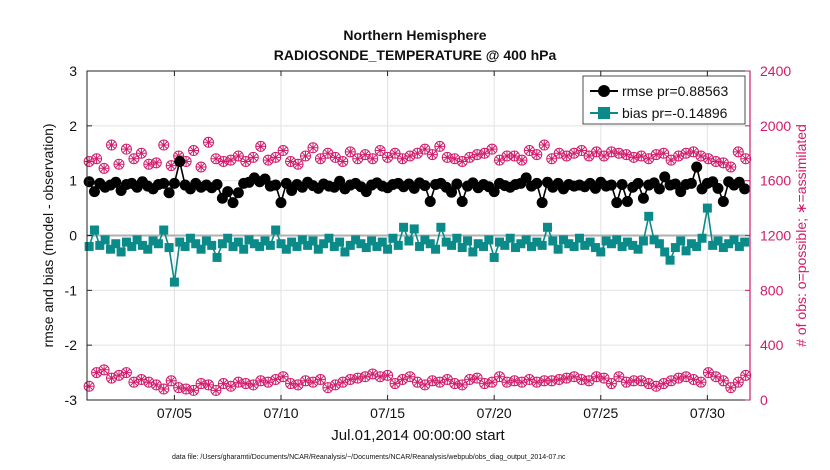 This screenshot has height=470, width=830. What do you see at coordinates (675, 113) in the screenshot?
I see `legend-bias-label: bias pr=-0.14896` at bounding box center [675, 113].